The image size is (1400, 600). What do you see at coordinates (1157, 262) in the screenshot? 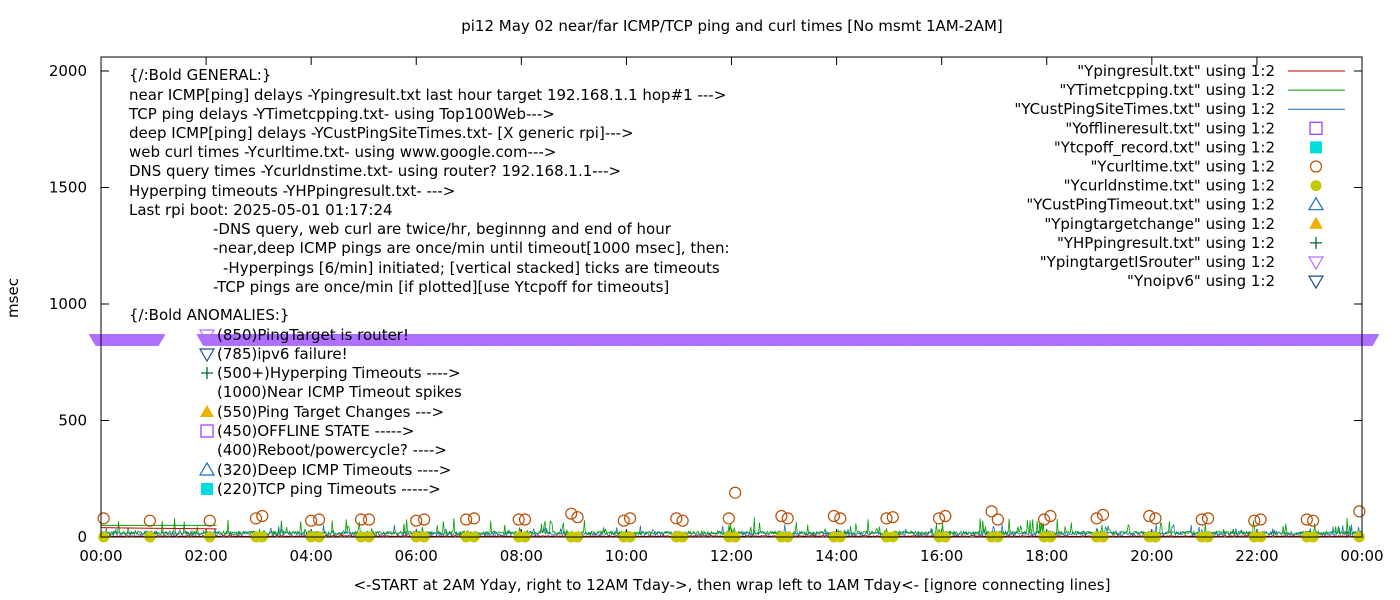
I see `legend-label: "YpingtargetISrouter" using 1:2` at bounding box center [1157, 262].